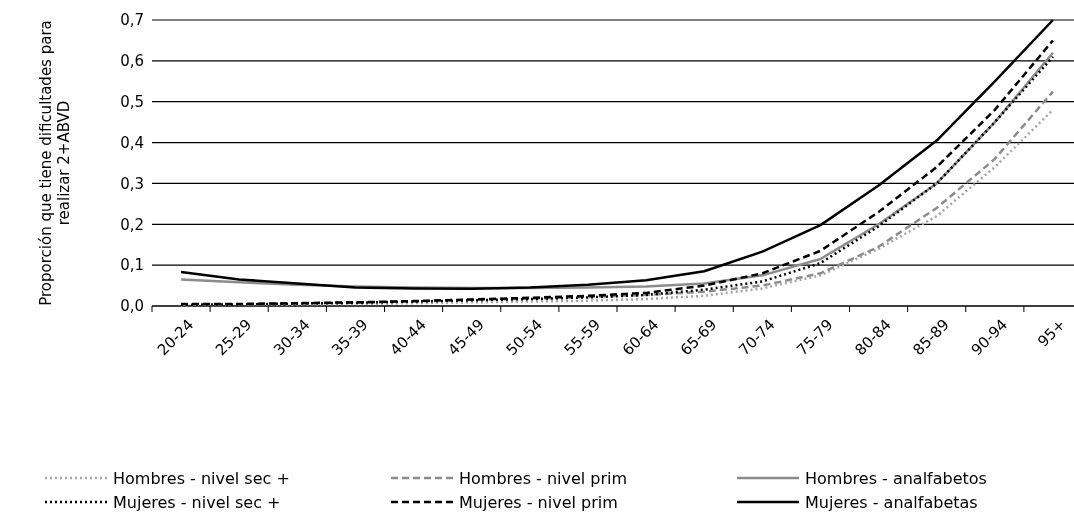  Describe the element at coordinates (1052, 333) in the screenshot. I see `x-tick-label: 95+` at that location.